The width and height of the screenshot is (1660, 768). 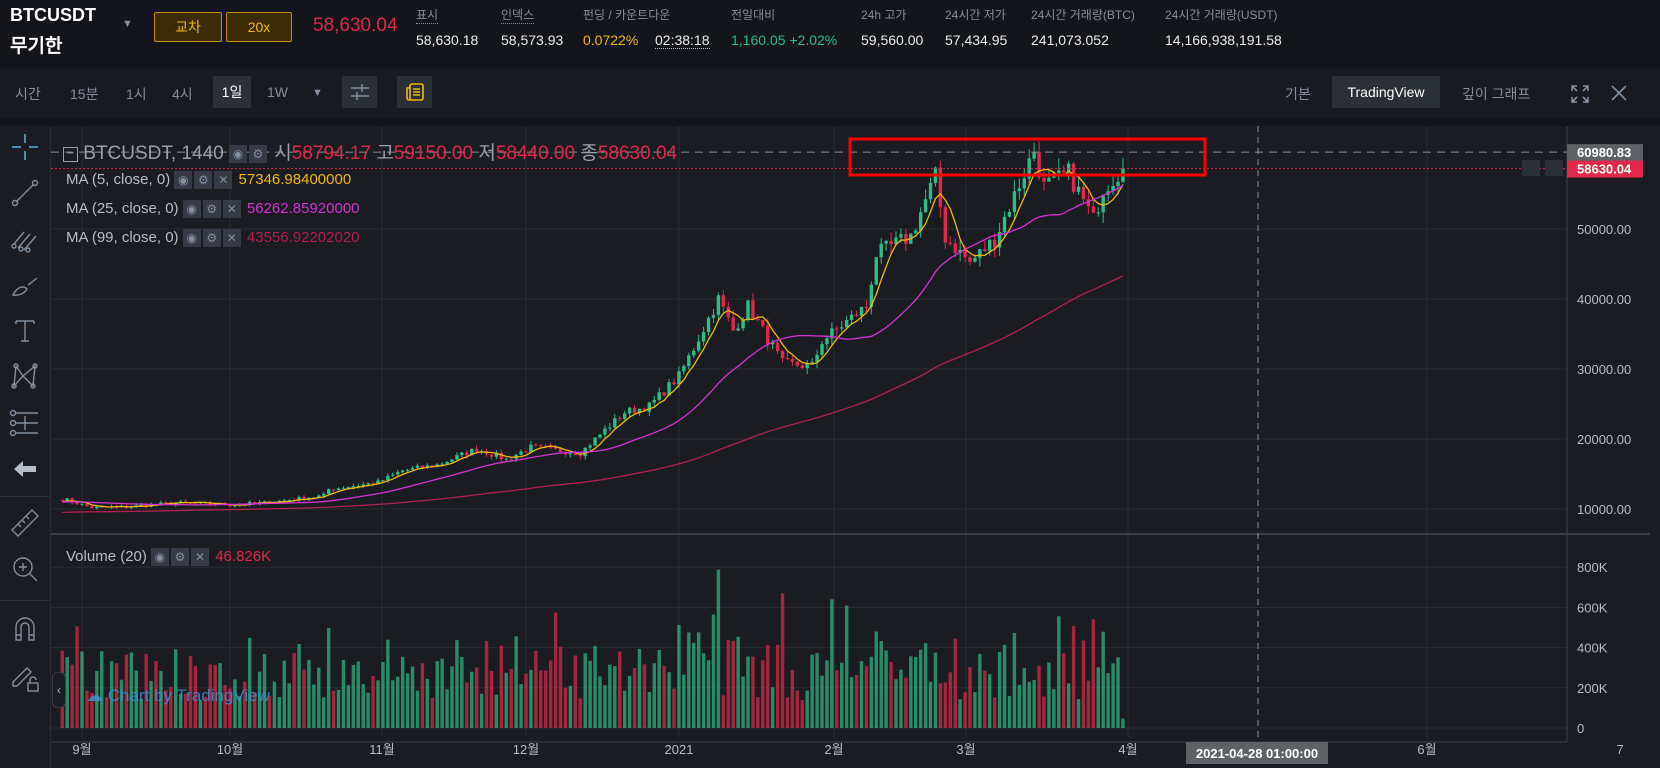 I want to click on margin-mode-button: 교차, so click(x=188, y=27).